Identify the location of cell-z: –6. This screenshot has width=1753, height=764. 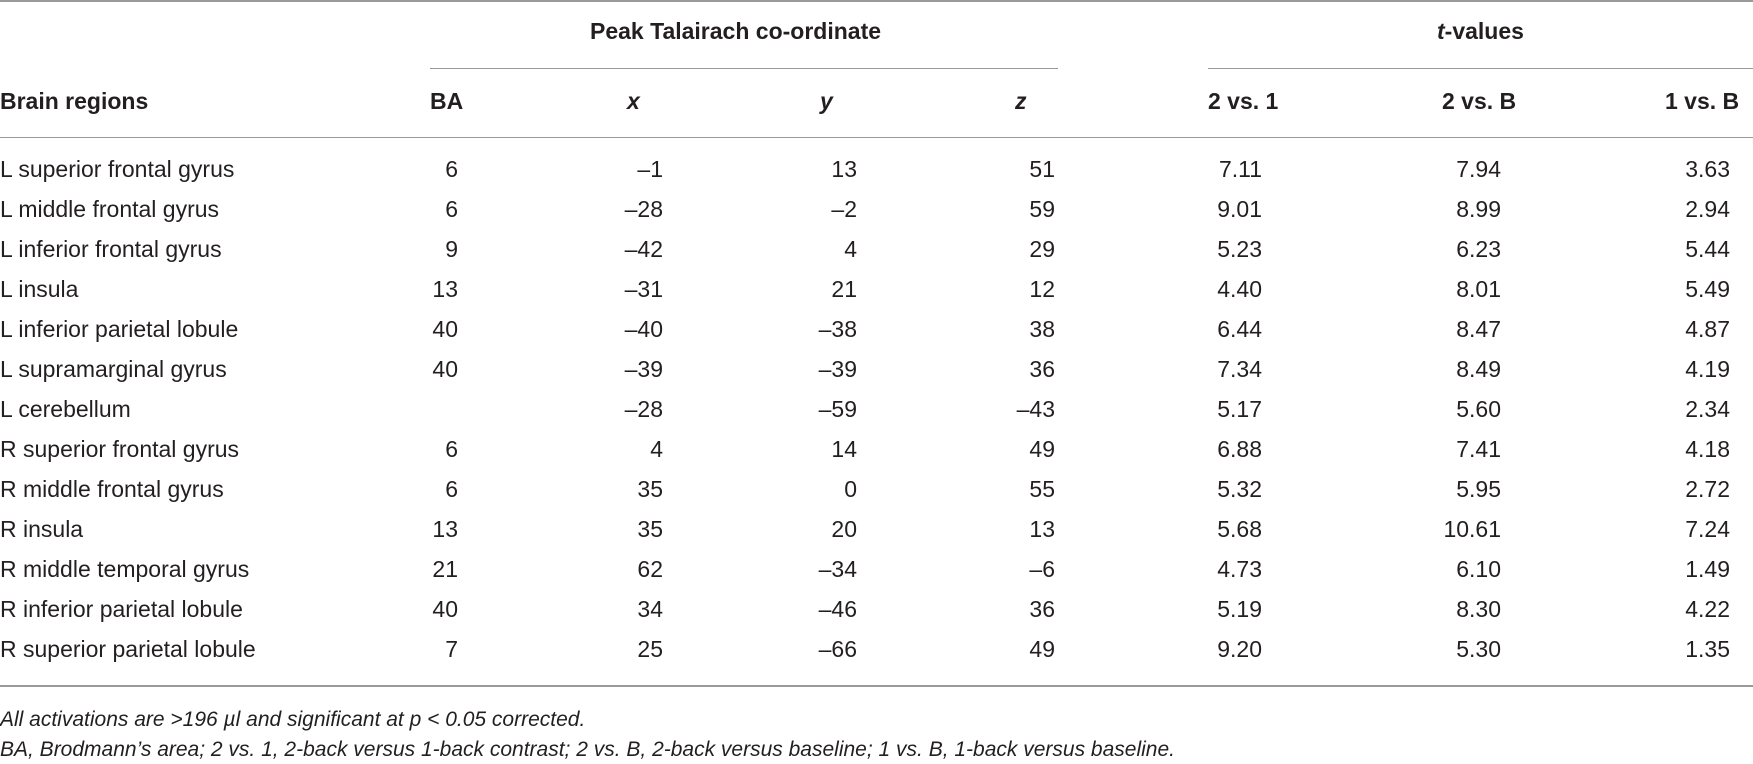
(1042, 569).